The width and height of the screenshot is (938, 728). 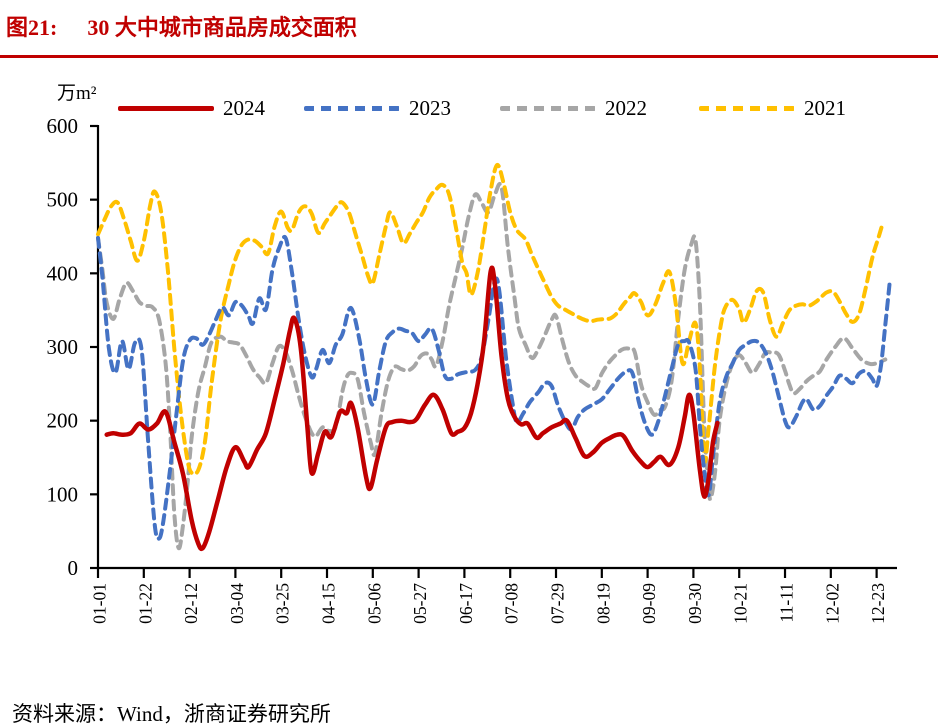 I want to click on y-tick-label: 400, so click(x=63, y=273).